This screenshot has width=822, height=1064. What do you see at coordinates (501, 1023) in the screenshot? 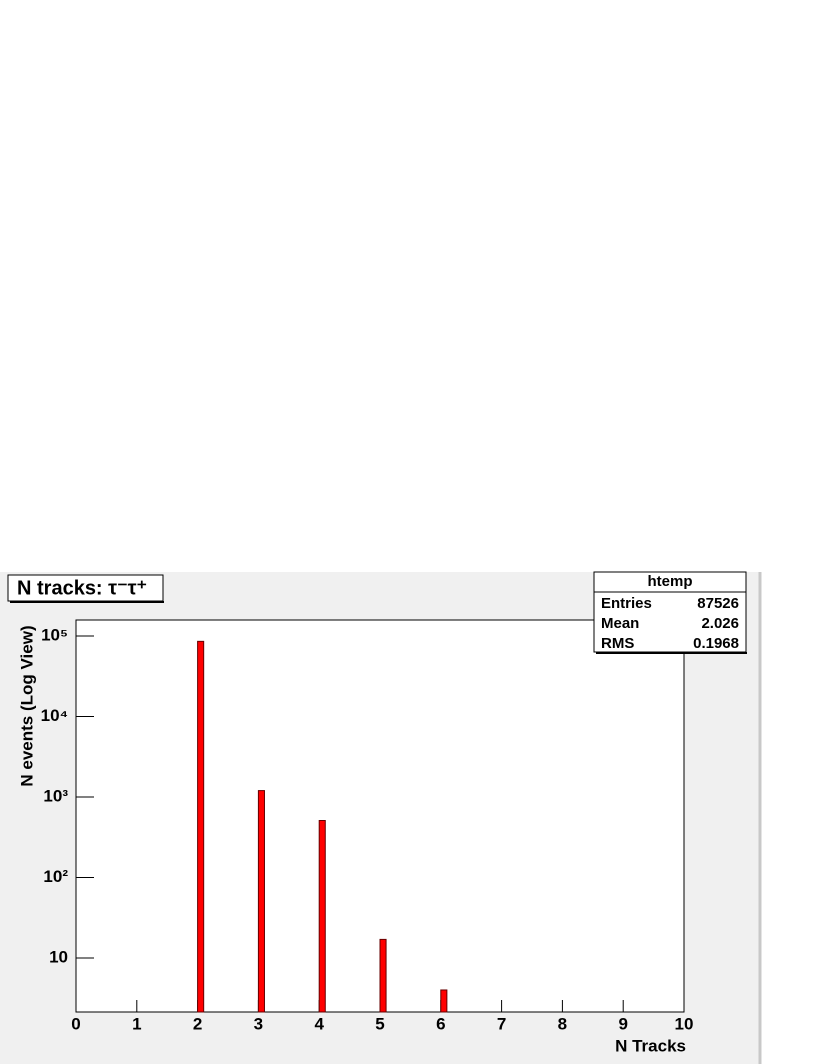
I see `x-tick-label: 7` at bounding box center [501, 1023].